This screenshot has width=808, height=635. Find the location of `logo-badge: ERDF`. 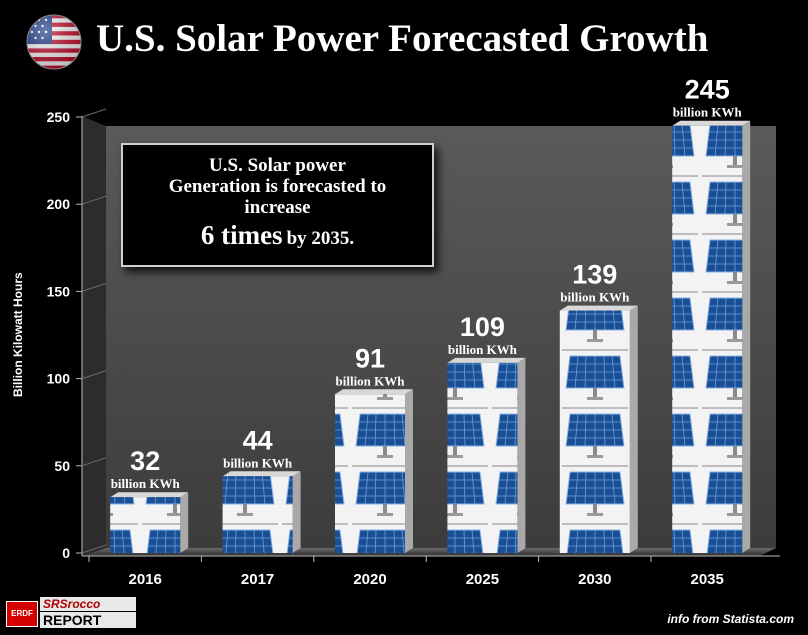

logo-badge: ERDF is located at coordinates (22, 614).